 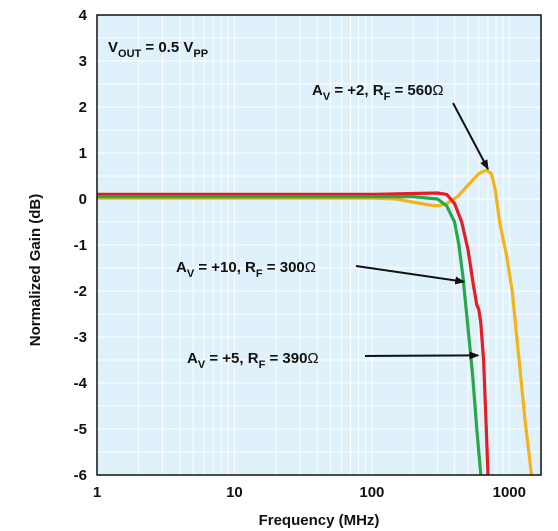 What do you see at coordinates (371, 492) in the screenshot?
I see `x-tick-label: 100` at bounding box center [371, 492].